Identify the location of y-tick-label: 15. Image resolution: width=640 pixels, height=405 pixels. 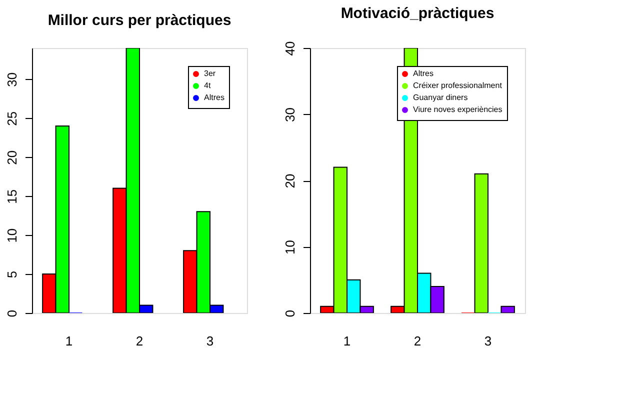
(12, 196).